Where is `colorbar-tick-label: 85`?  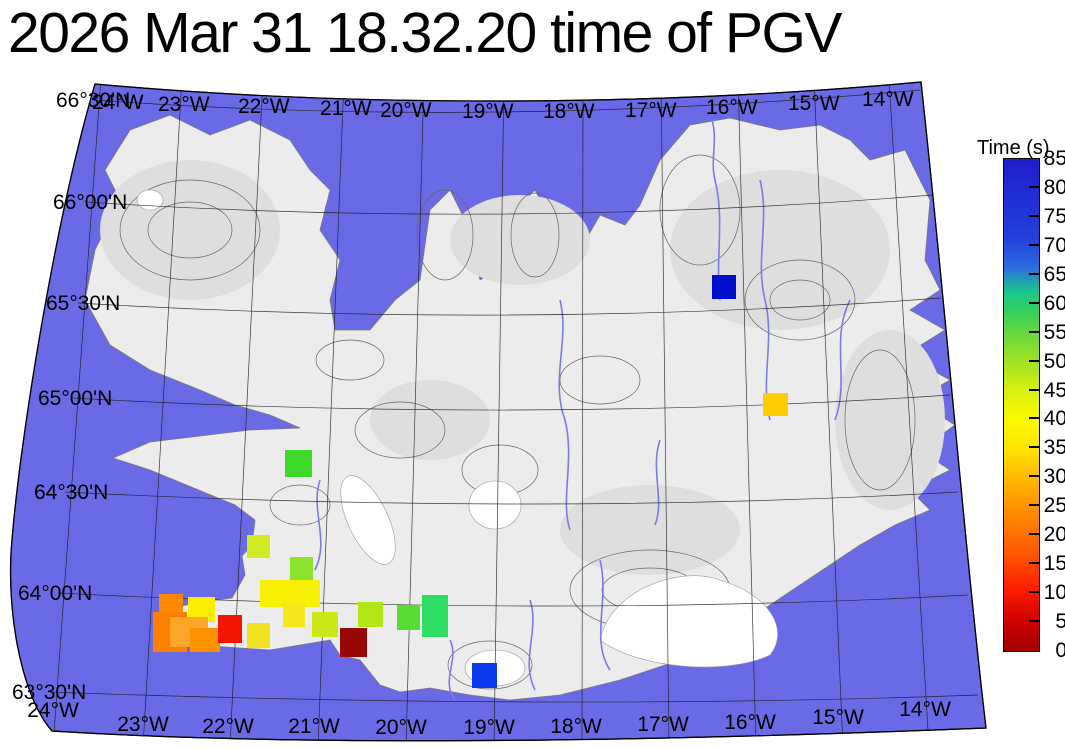 colorbar-tick-label: 85 is located at coordinates (1054, 158).